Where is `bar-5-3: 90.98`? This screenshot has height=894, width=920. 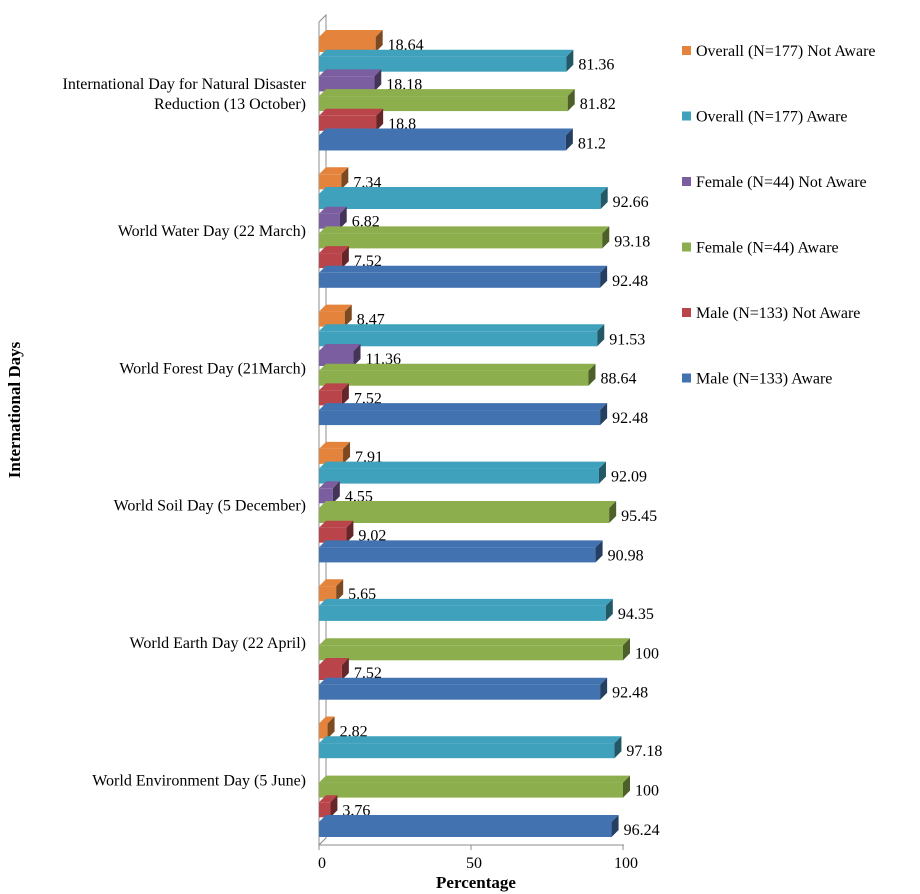
bar-5-3: 90.98 is located at coordinates (481, 552).